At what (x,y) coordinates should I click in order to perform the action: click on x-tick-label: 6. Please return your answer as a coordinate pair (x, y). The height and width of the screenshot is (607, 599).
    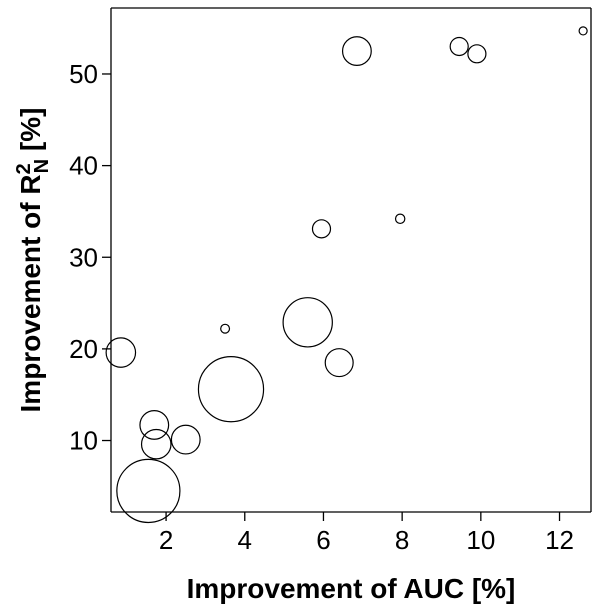
    Looking at the image, I should click on (323, 540).